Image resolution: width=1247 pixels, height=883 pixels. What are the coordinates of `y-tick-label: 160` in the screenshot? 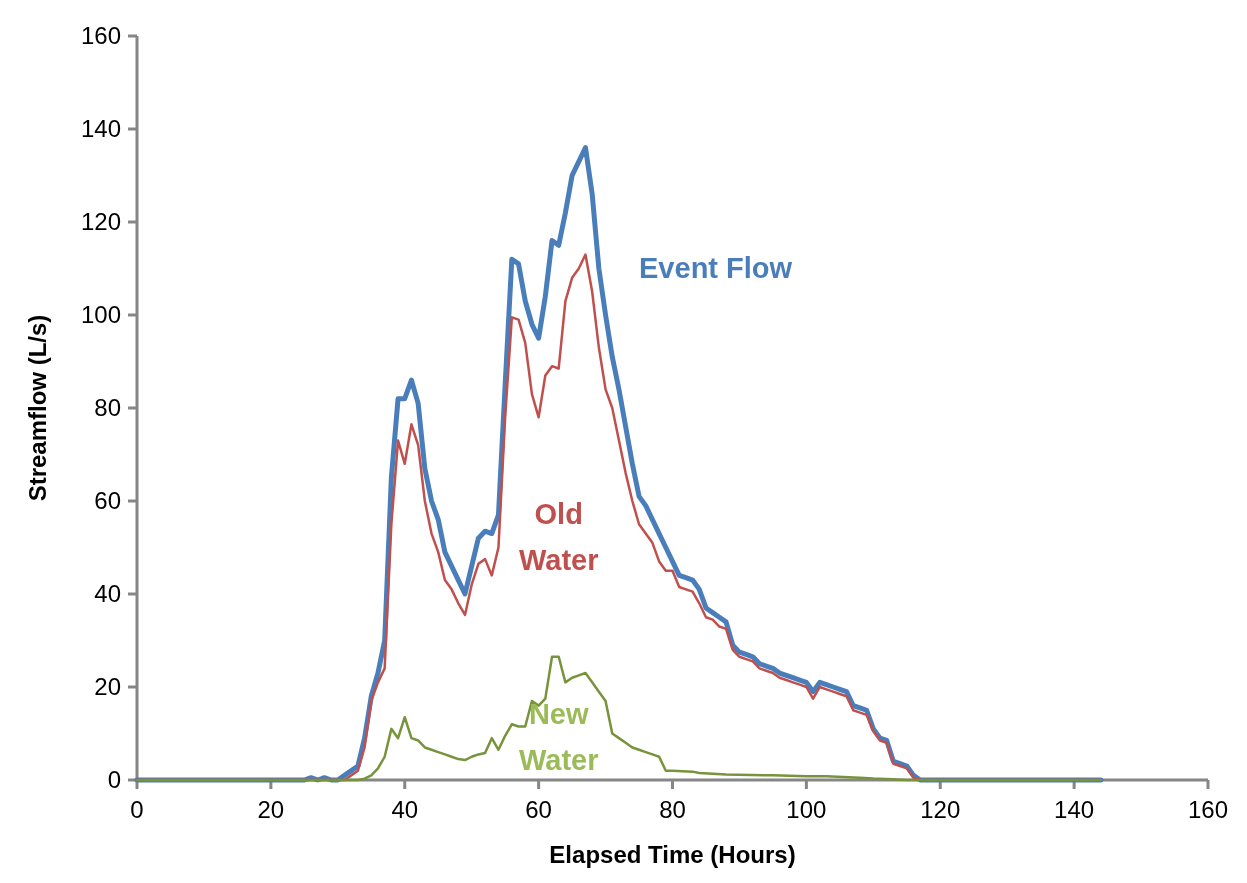 It's located at (100, 36).